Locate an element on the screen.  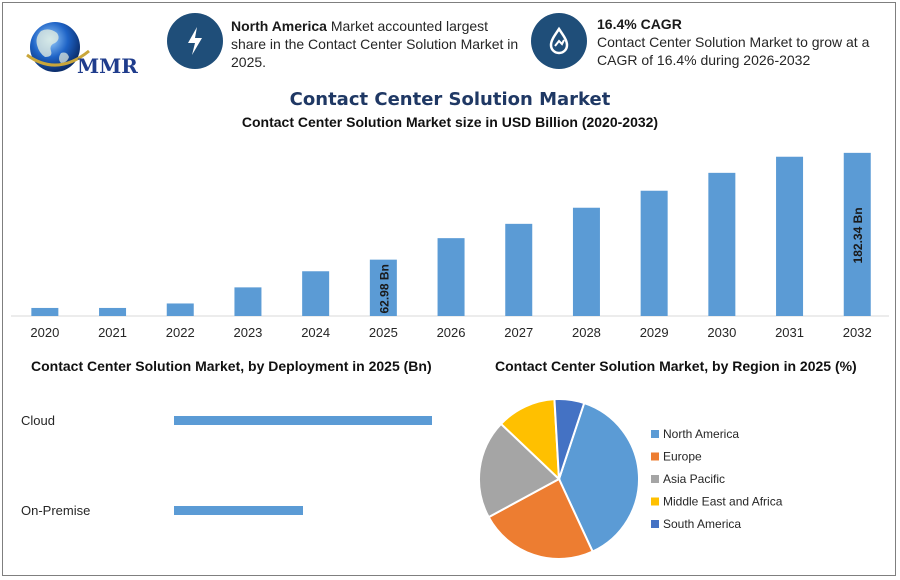
pie-slice-europe is located at coordinates (540, 518).